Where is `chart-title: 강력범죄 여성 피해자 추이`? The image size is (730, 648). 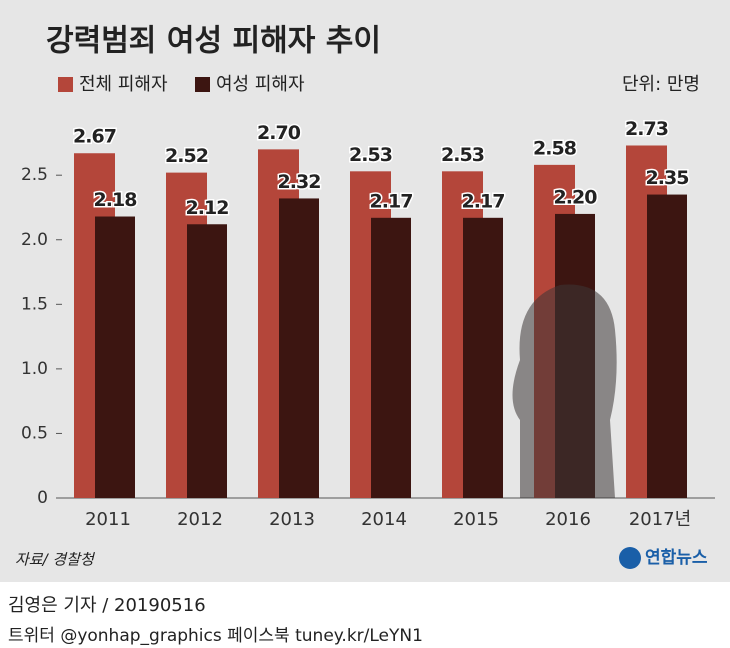
chart-title: 강력범죄 여성 피해자 추이 is located at coordinates (213, 41).